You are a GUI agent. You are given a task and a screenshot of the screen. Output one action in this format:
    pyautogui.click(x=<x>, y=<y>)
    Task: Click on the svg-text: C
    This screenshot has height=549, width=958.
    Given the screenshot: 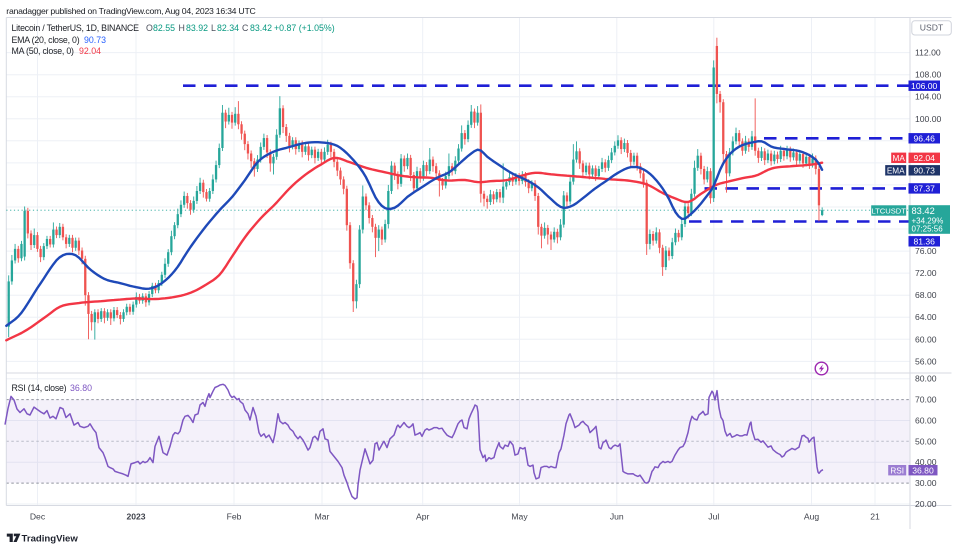 What is the action you would take?
    pyautogui.click(x=245, y=28)
    